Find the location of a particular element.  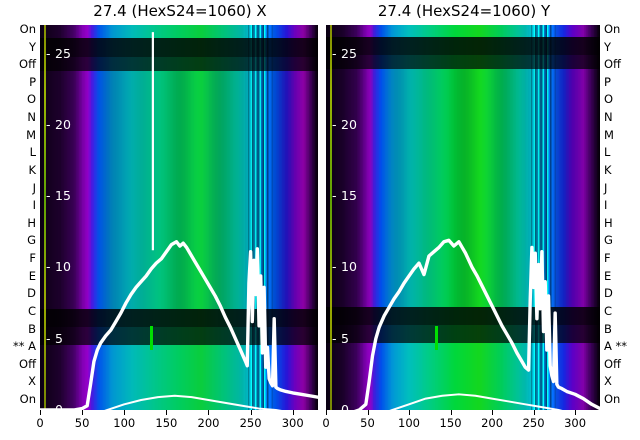

x-tick-label: 150 is located at coordinates (166, 423).